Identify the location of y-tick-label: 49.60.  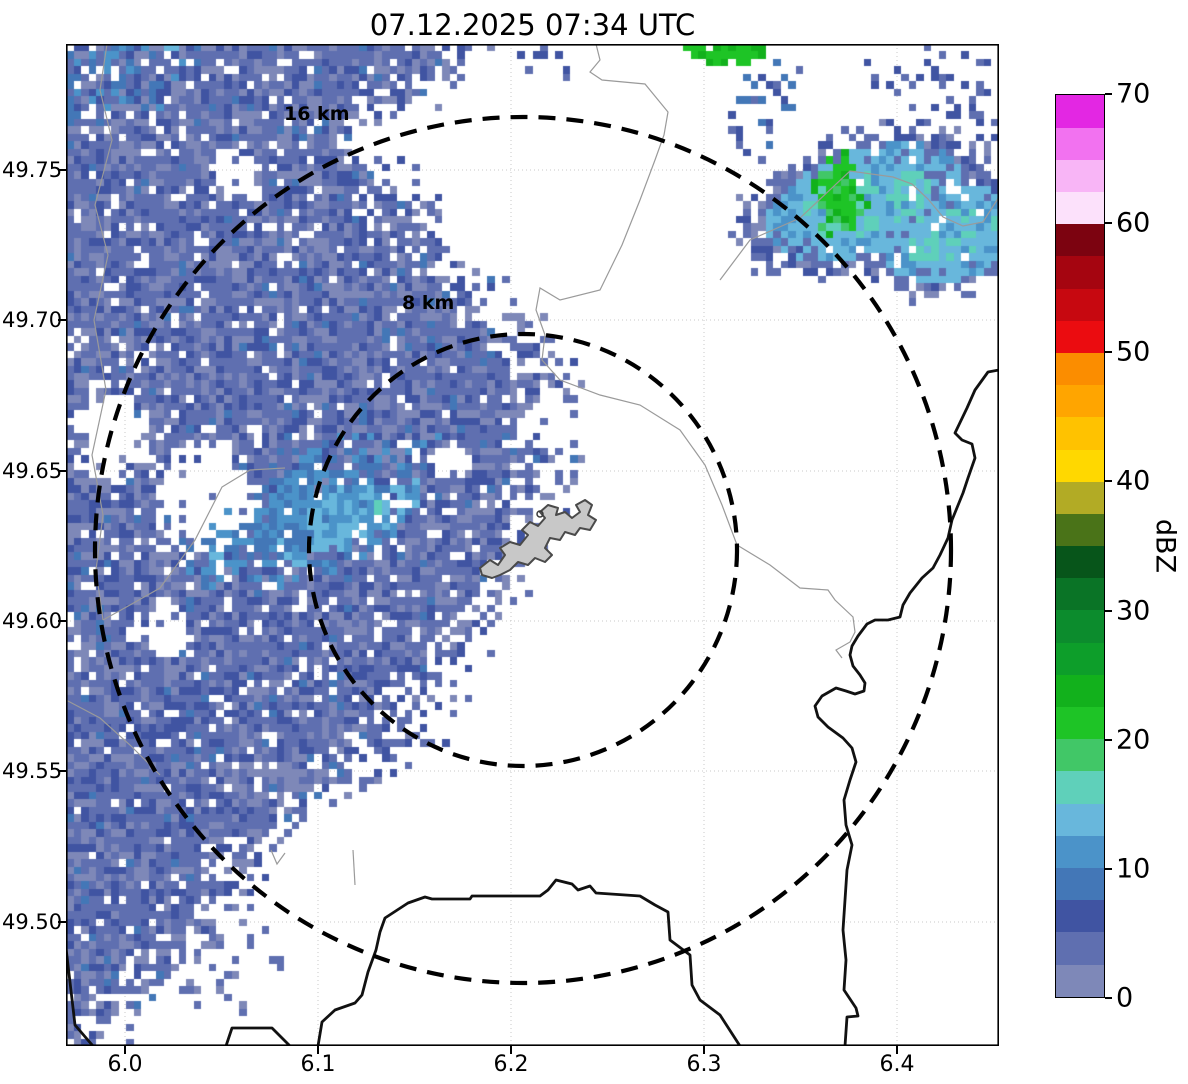
(32, 621).